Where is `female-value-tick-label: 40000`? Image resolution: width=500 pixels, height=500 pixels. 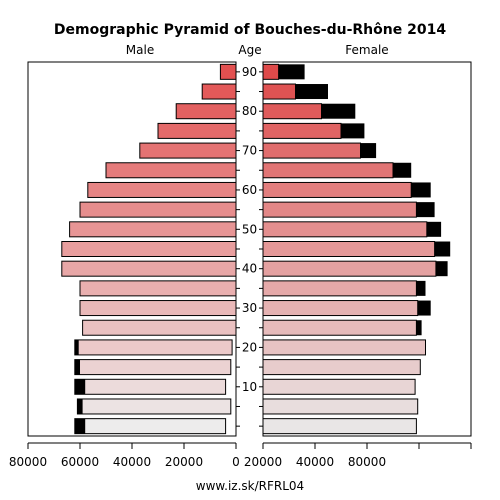
female-value-tick-label: 40000 is located at coordinates (315, 462).